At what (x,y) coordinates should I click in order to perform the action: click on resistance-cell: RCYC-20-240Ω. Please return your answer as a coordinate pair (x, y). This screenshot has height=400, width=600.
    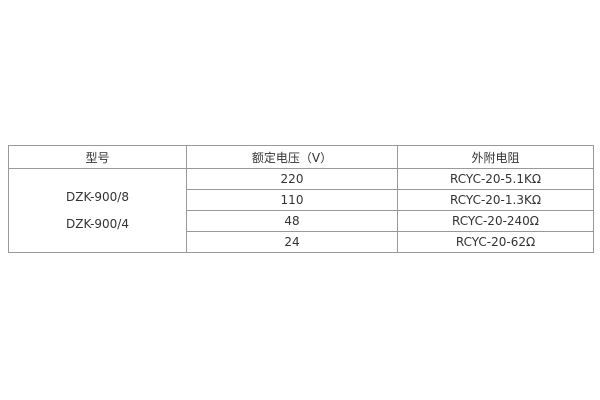
    Looking at the image, I should click on (495, 221).